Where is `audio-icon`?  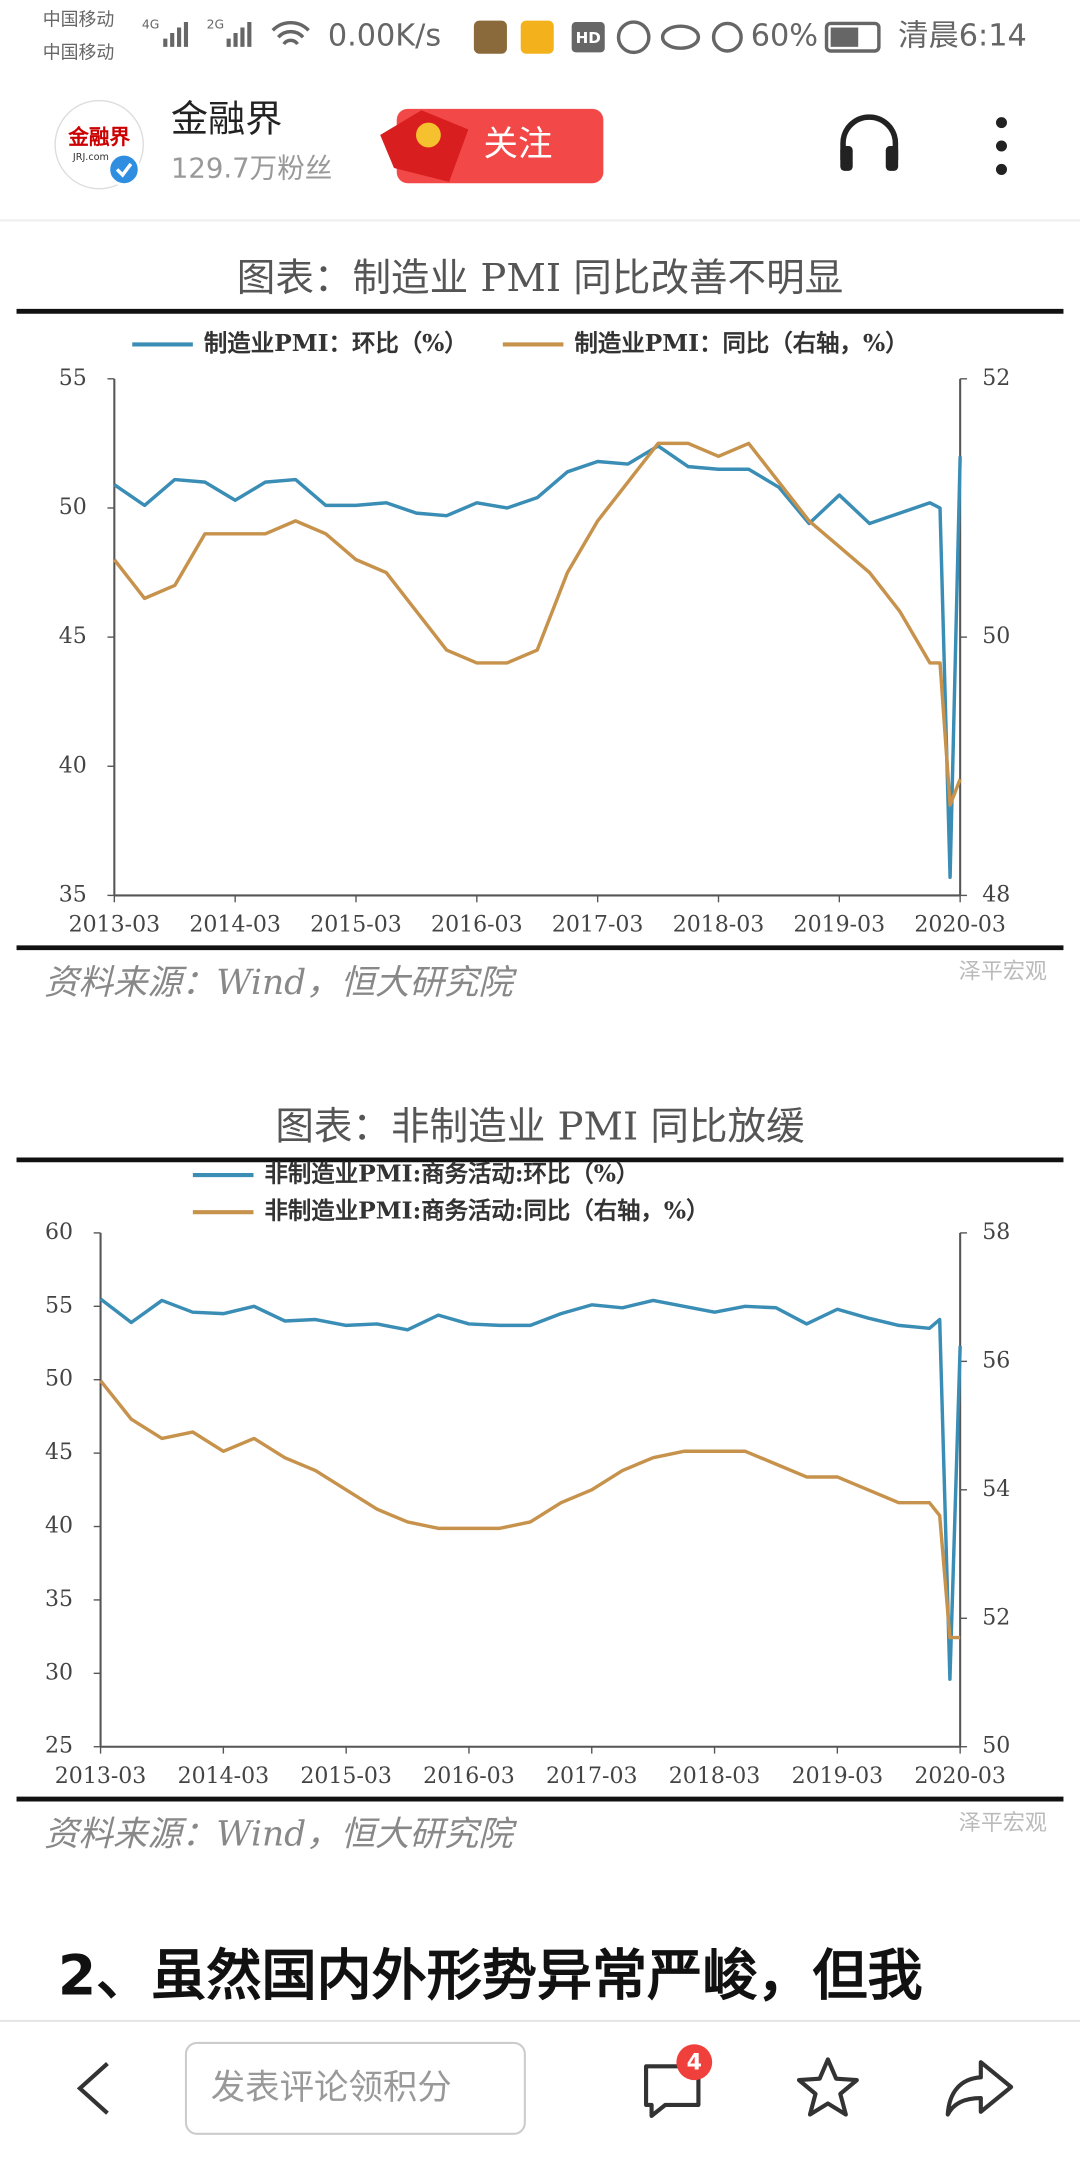
audio-icon is located at coordinates (869, 137).